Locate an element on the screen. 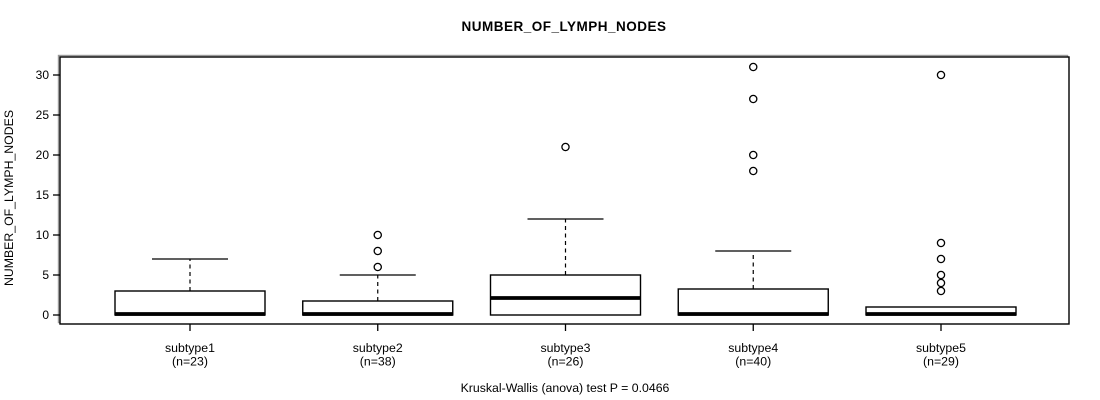  y-axis-label: NUMBER_OF_LYMPH_NODES is located at coordinates (9, 198).